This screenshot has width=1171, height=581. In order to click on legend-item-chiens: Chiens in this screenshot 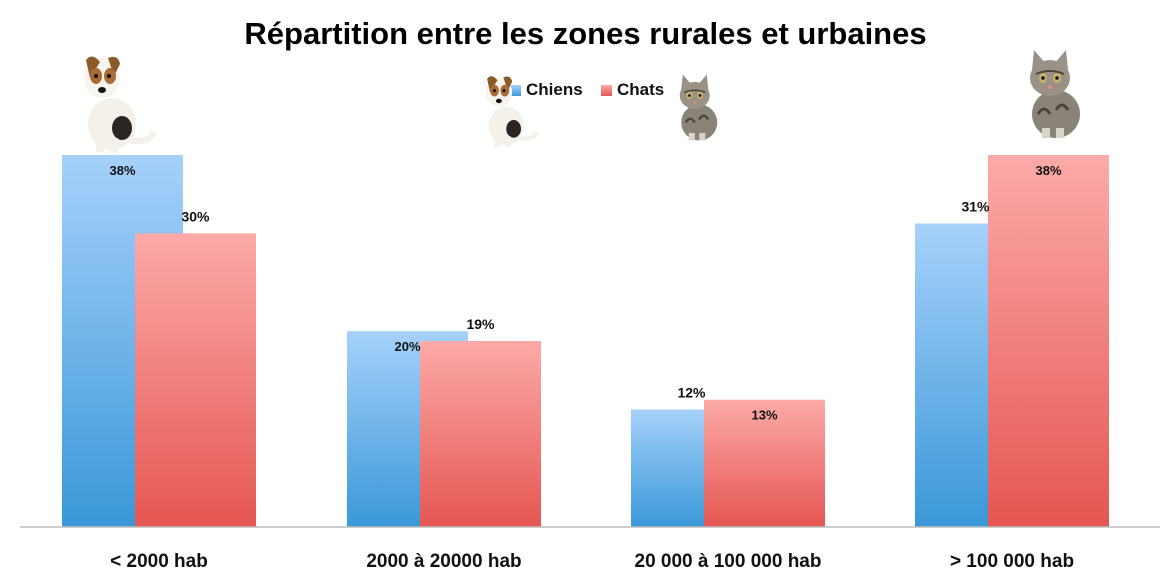, I will do `click(546, 90)`.